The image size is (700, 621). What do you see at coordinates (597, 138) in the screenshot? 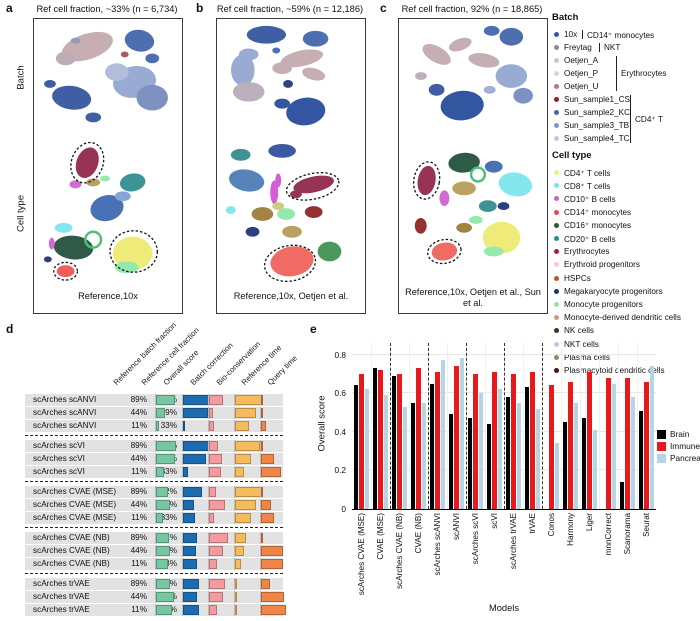
I see `legend-item-label: Sun_sample4_TC` at bounding box center [597, 138].